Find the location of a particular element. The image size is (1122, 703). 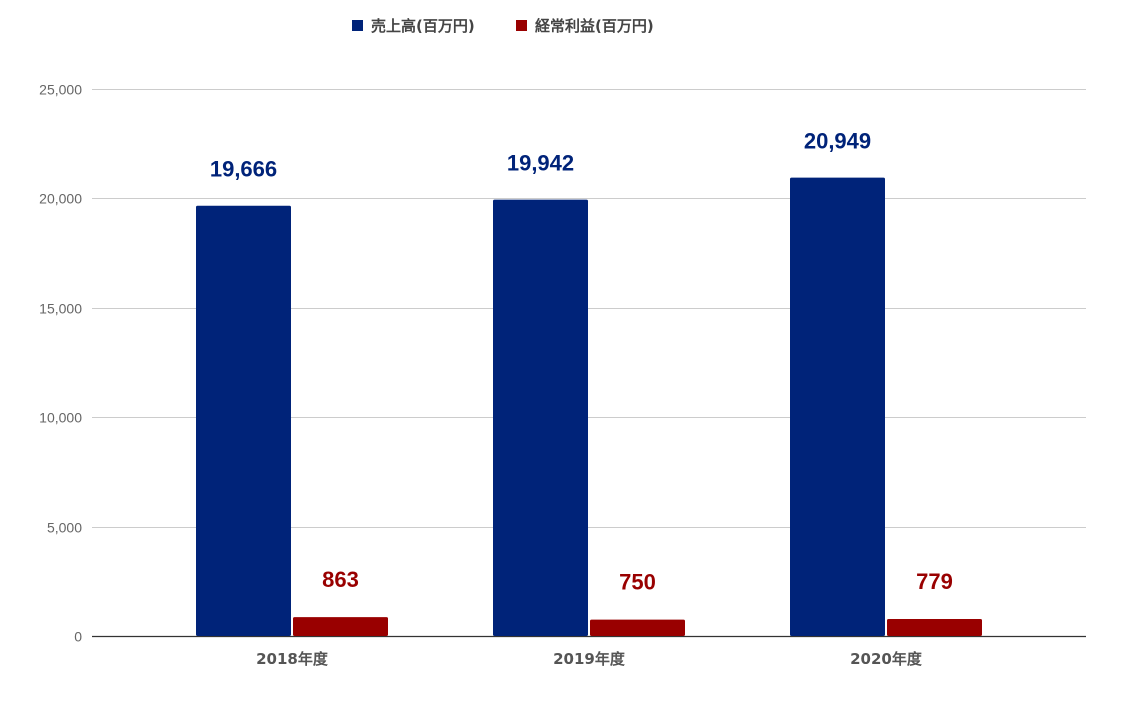

y-axis: 0 5,000 10,000 15,000 20,000 25,000 is located at coordinates (60, 363).